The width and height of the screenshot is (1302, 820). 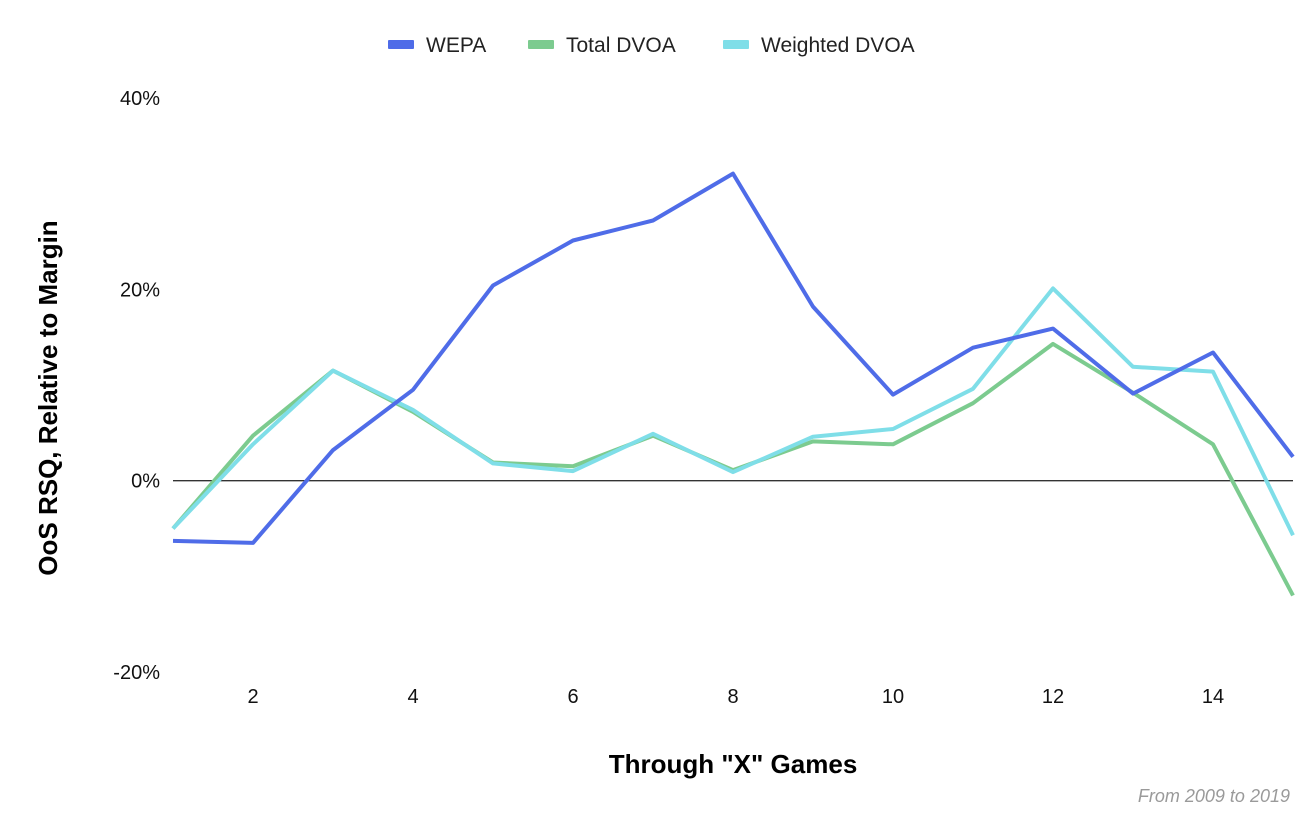 What do you see at coordinates (732, 697) in the screenshot?
I see `x-tick-label: 8` at bounding box center [732, 697].